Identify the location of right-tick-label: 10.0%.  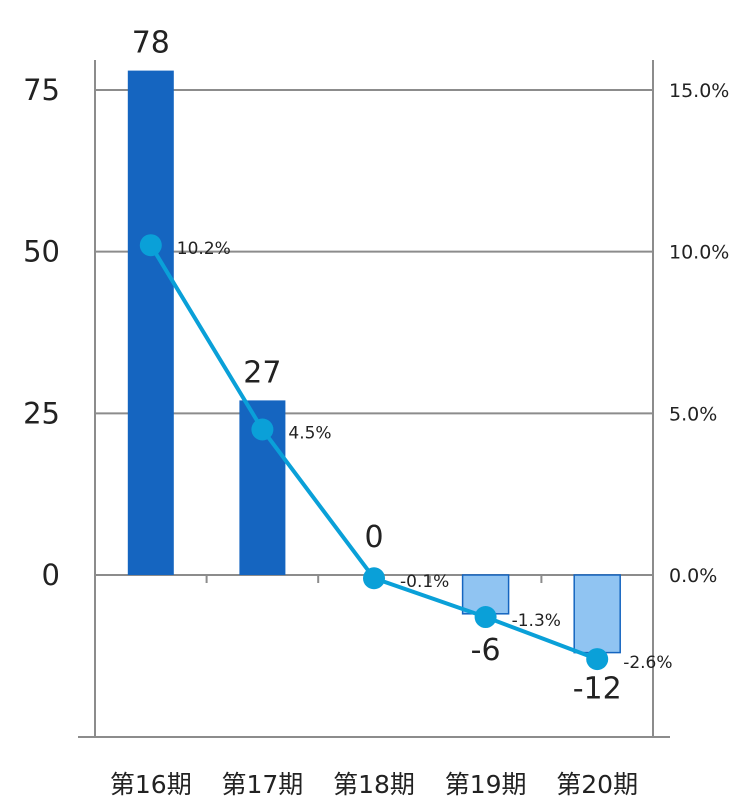
(699, 253).